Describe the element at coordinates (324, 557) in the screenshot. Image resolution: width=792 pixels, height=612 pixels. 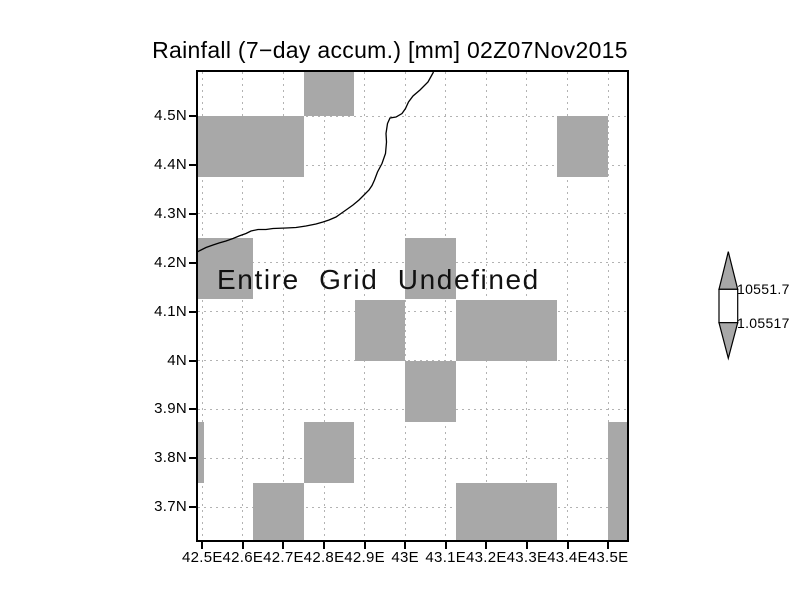
I see `x-tick-label: 42.8E` at that location.